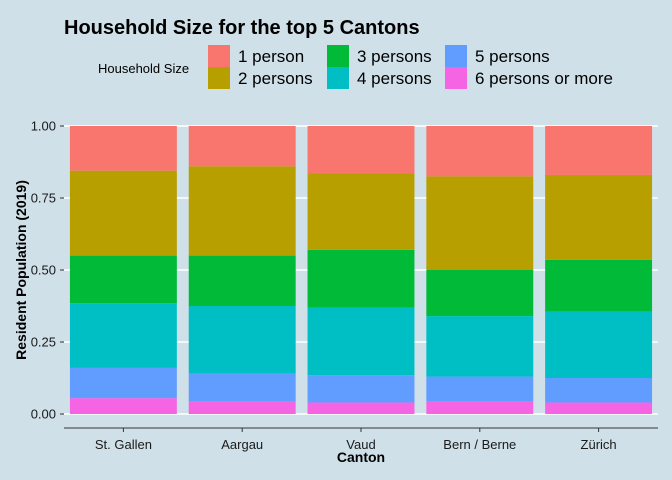 The width and height of the screenshot is (672, 480). What do you see at coordinates (271, 56) in the screenshot?
I see `legend-label-1: 1 person` at bounding box center [271, 56].